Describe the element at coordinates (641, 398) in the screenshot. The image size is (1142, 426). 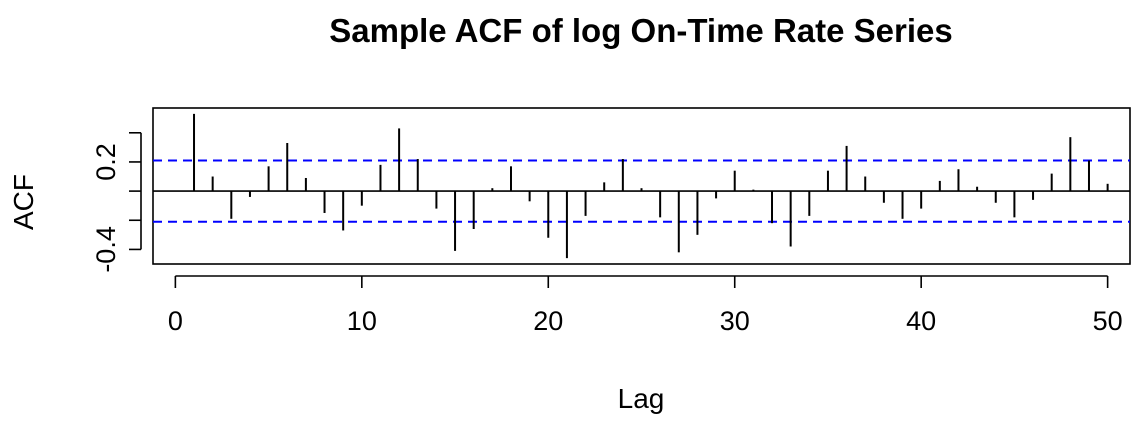
I see `x-axis-label: Lag` at that location.